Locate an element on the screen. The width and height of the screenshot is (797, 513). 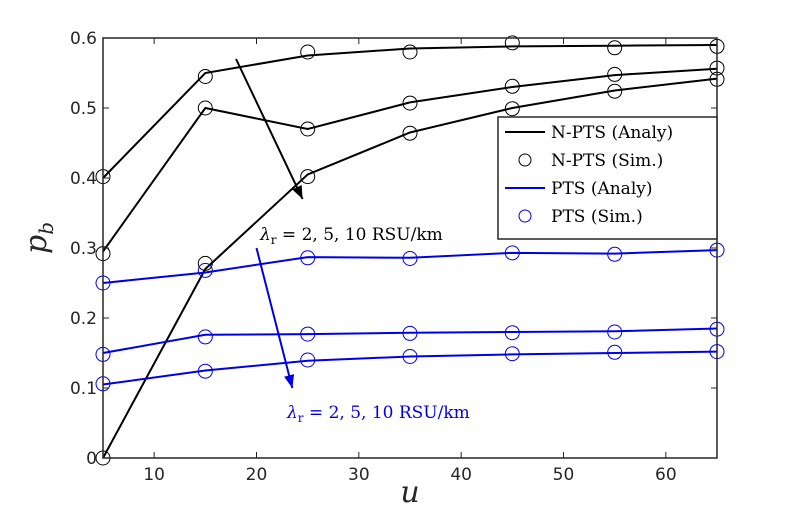
y-tick-label-4: 0.4 is located at coordinates (83, 179).